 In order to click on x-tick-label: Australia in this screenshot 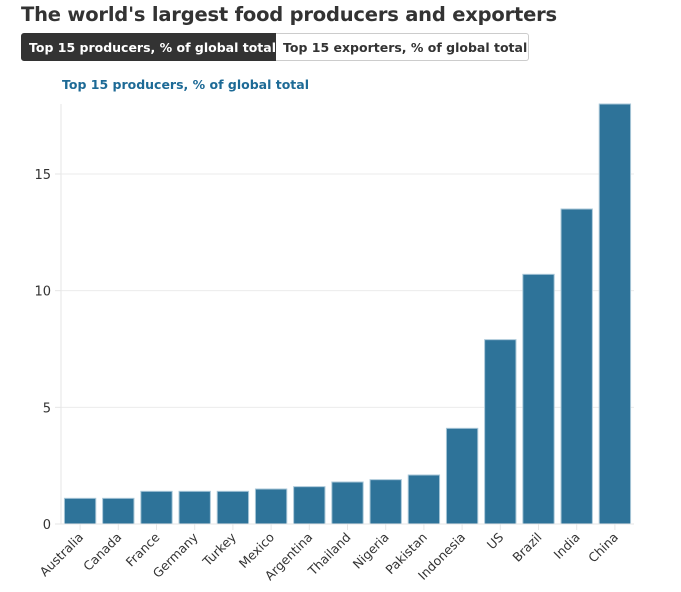, I will do `click(62, 555)`.